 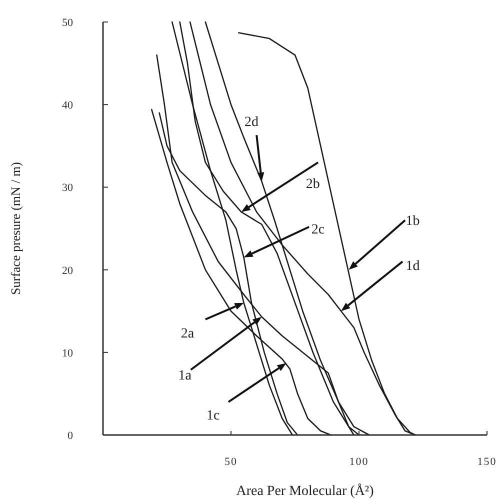 I want to click on x-tick-label: 50, so click(x=231, y=462).